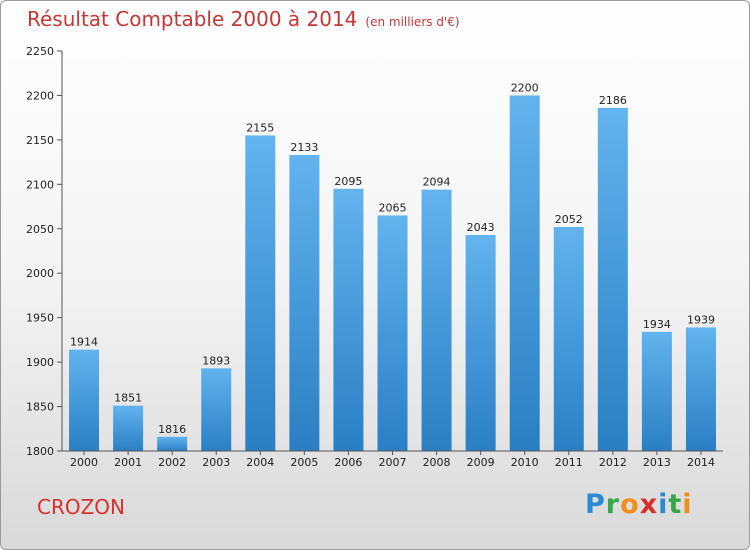  I want to click on data-label-2009: 2043, so click(481, 227).